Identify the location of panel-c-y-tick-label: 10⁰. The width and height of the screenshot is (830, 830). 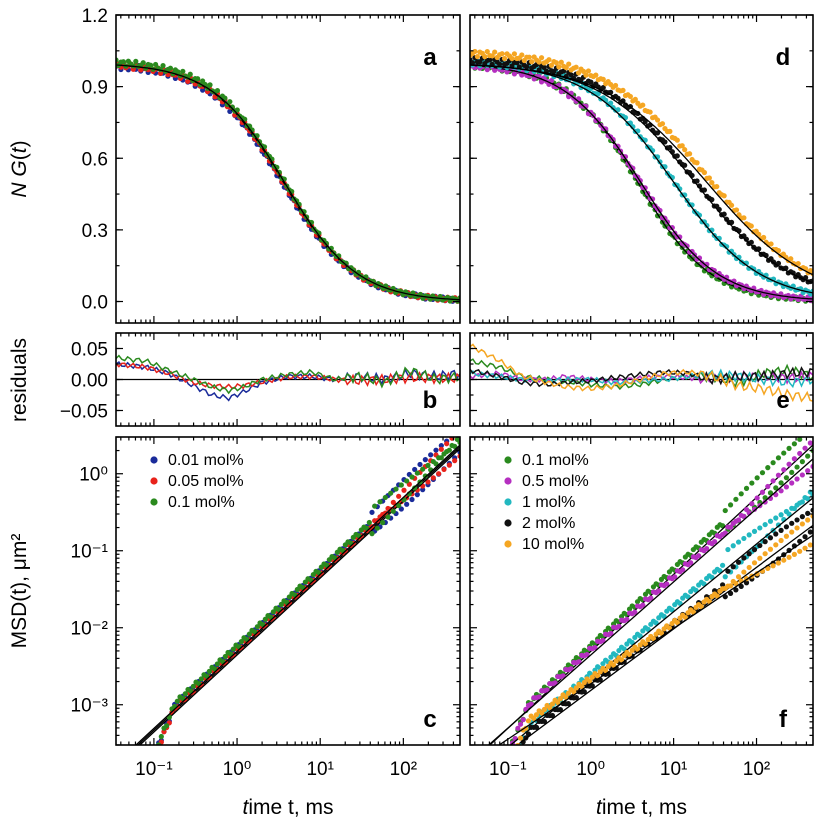
(93, 475).